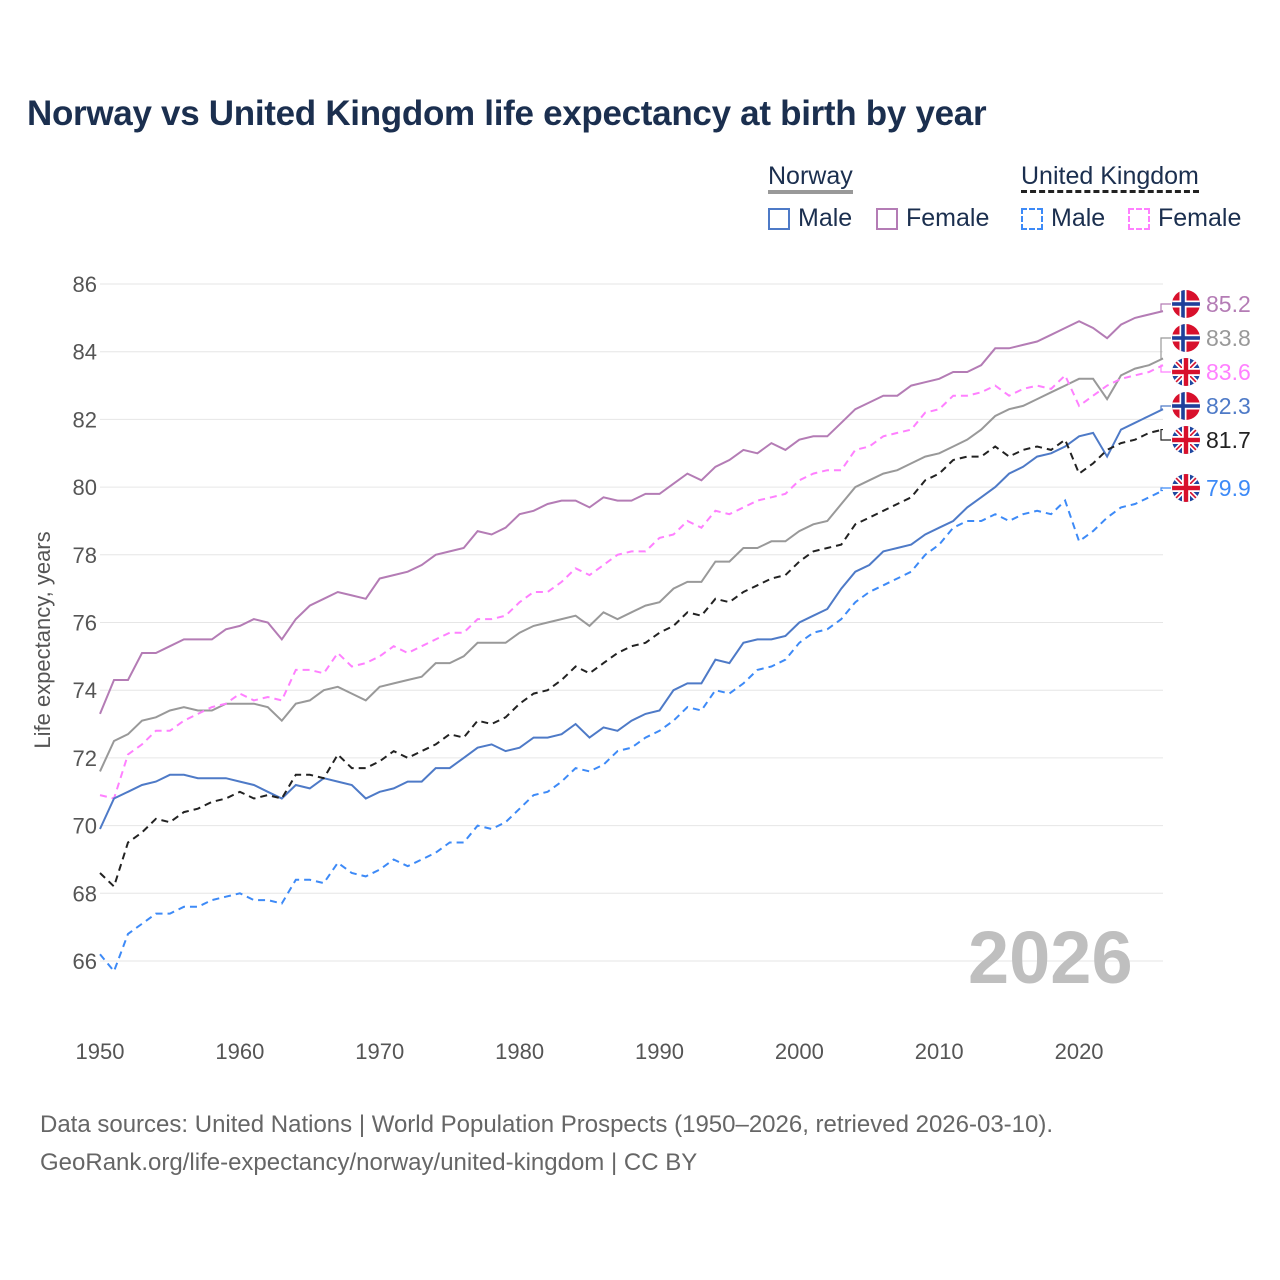 The image size is (1280, 1280). What do you see at coordinates (85, 758) in the screenshot?
I see `y-tick-label: 72` at bounding box center [85, 758].